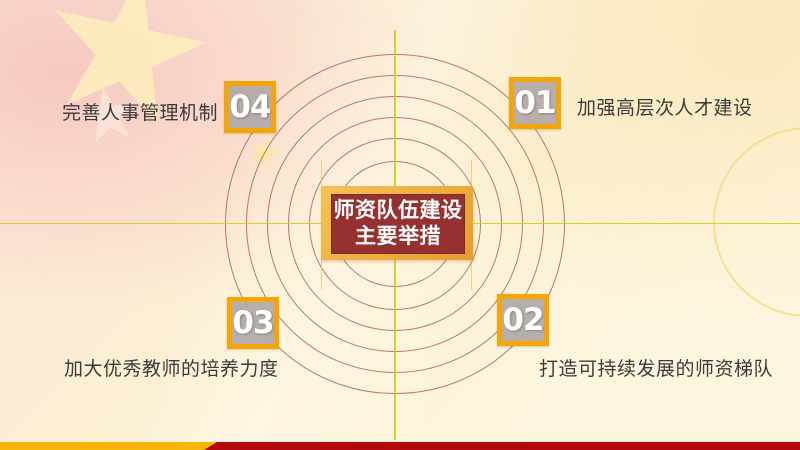 Image resolution: width=800 pixels, height=450 pixels. Describe the element at coordinates (171, 369) in the screenshot. I see `measure-label-03: 加大优秀教师的培养力度` at that location.